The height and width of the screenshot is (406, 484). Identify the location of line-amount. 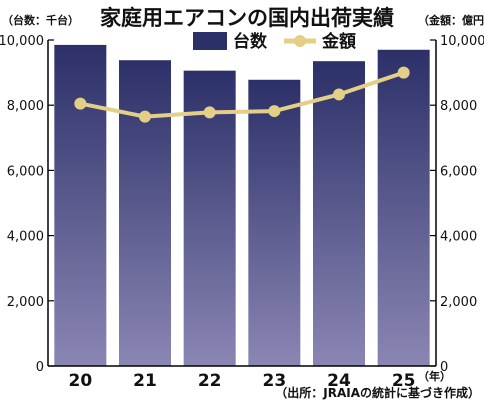
(242, 94).